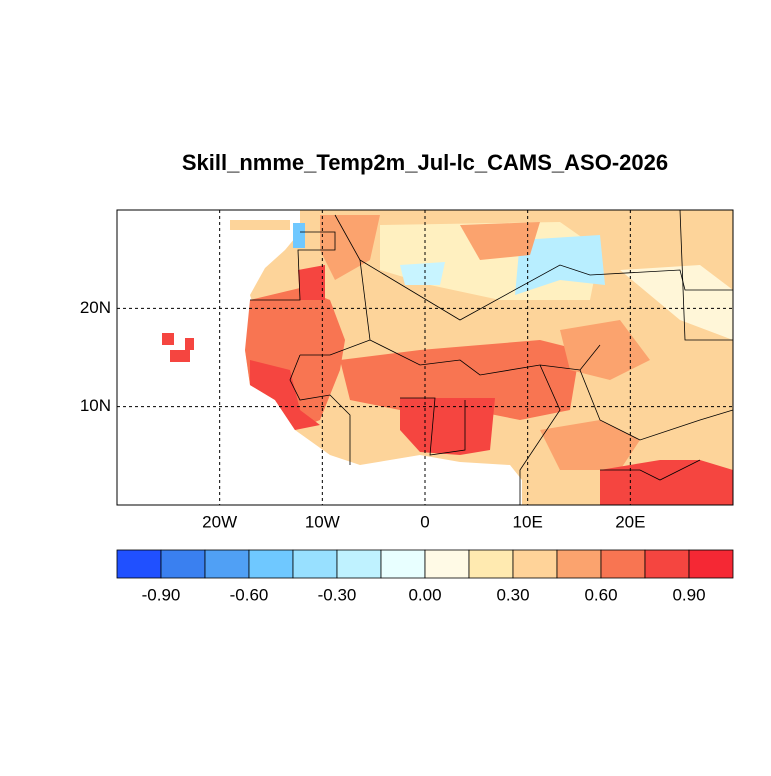 Image resolution: width=771 pixels, height=776 pixels. Describe the element at coordinates (600, 594) in the screenshot. I see `colorbar-label: 0.60` at that location.